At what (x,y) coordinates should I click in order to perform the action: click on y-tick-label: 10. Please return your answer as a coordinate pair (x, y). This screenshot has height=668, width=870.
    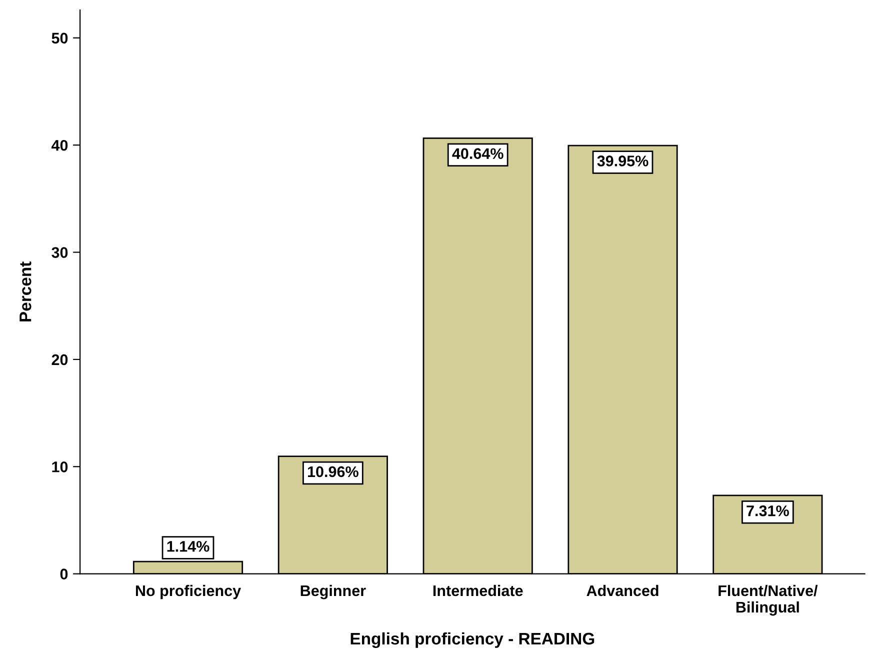
    Looking at the image, I should click on (60, 466).